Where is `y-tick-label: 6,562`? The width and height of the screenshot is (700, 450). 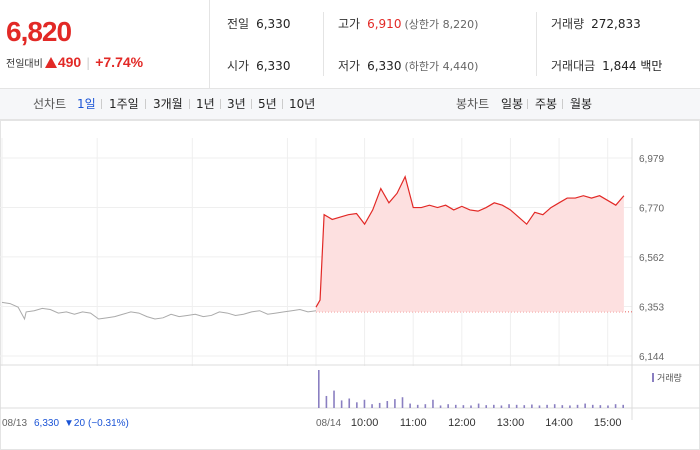
y-tick-label: 6,562 is located at coordinates (651, 258).